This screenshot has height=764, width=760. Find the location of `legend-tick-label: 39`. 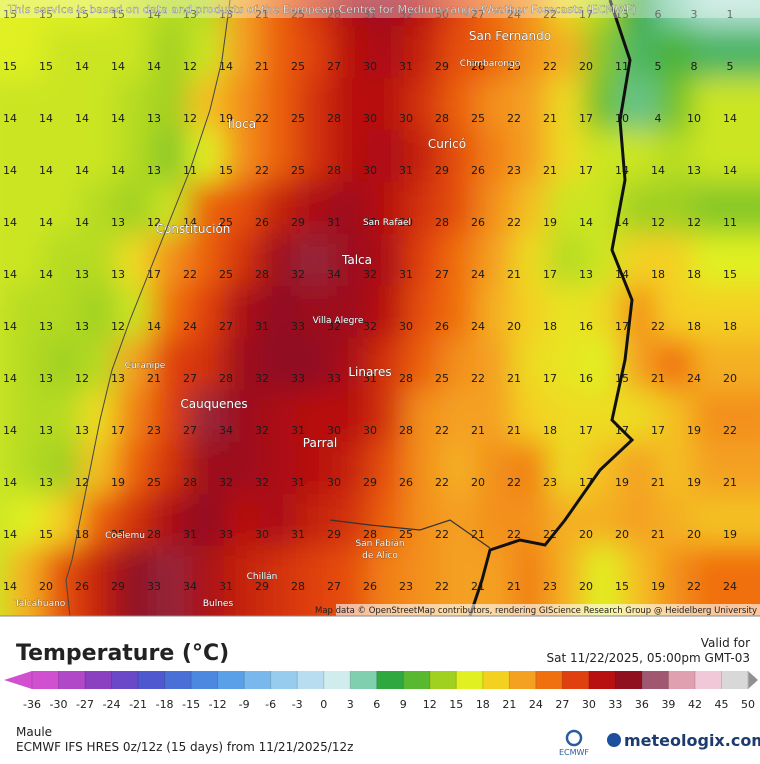

legend-tick-label: 39 is located at coordinates (668, 704).